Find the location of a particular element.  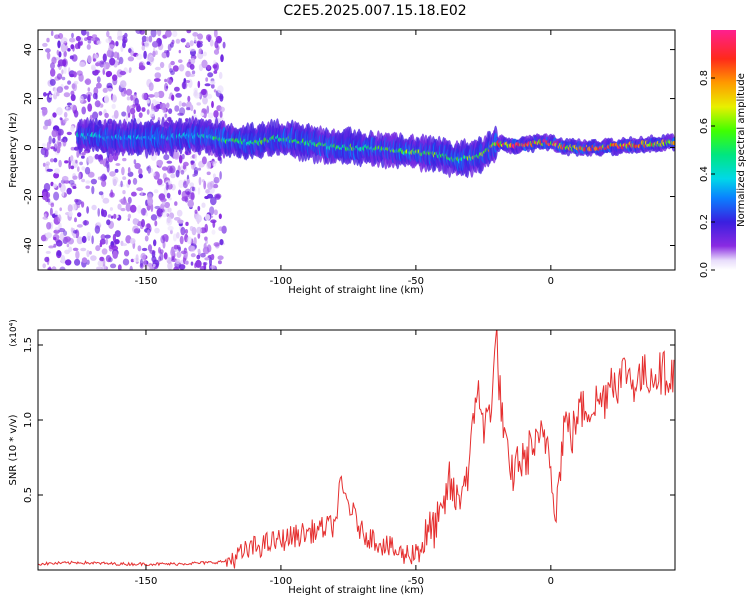

spectrogram-ylabel: Frequency (Hz) is located at coordinates (13, 150).